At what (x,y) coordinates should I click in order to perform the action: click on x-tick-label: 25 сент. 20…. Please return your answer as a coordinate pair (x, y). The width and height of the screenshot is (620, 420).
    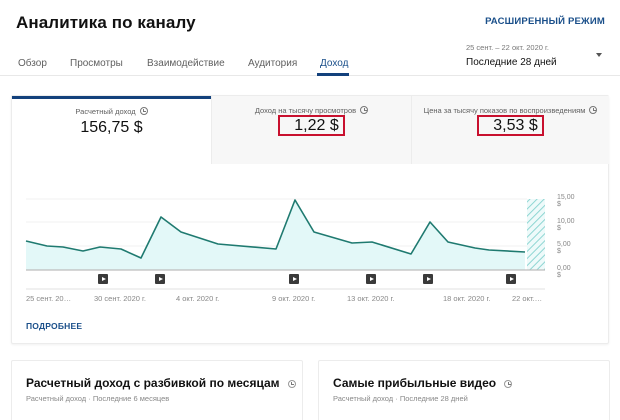
    Looking at the image, I should click on (49, 298).